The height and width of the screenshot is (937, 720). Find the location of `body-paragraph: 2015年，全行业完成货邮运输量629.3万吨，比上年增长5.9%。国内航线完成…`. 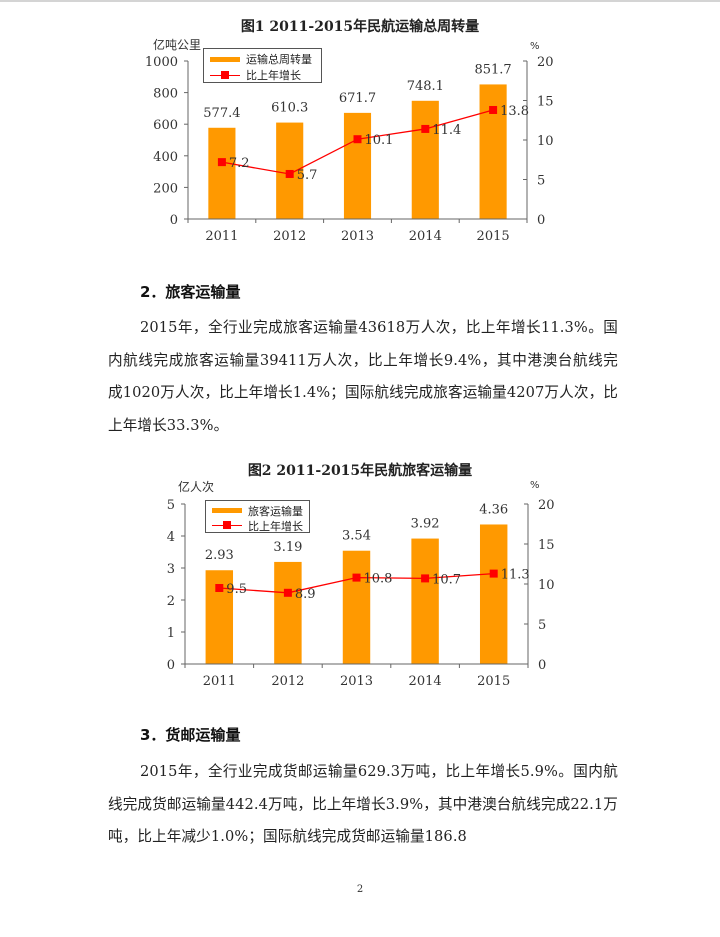

body-paragraph: 2015年，全行业完成货邮运输量629.3万吨，比上年增长5.9%。国内航线完成… is located at coordinates (363, 804).